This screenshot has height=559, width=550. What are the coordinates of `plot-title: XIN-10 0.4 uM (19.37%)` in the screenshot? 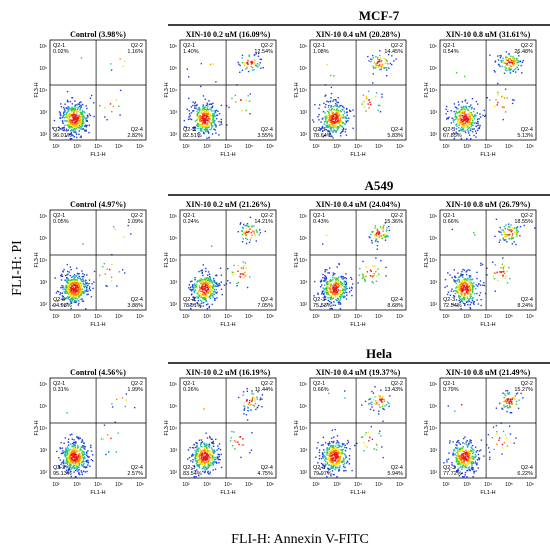 It's located at (358, 372).